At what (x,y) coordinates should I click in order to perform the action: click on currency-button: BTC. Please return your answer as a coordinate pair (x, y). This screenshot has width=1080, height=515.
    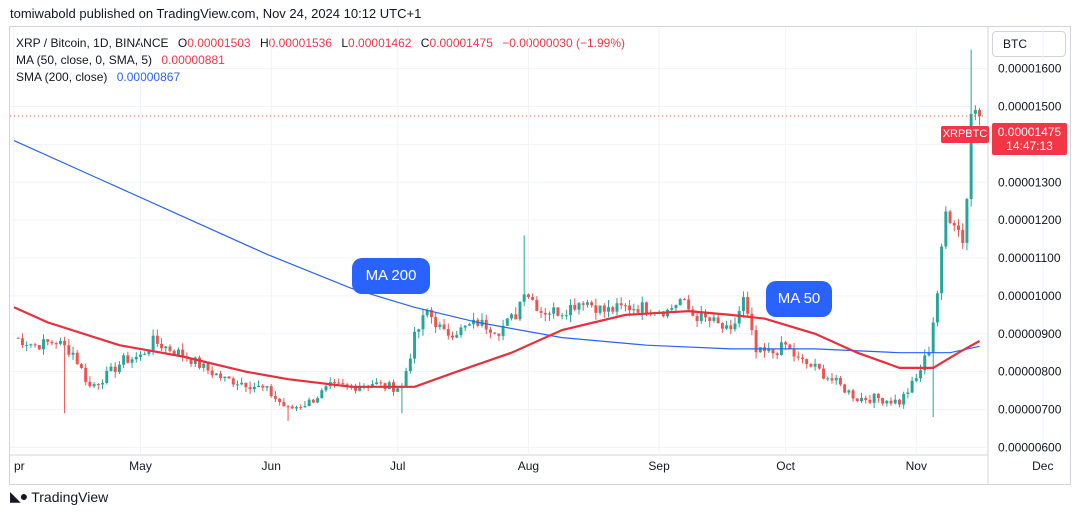
    Looking at the image, I should click on (1029, 44).